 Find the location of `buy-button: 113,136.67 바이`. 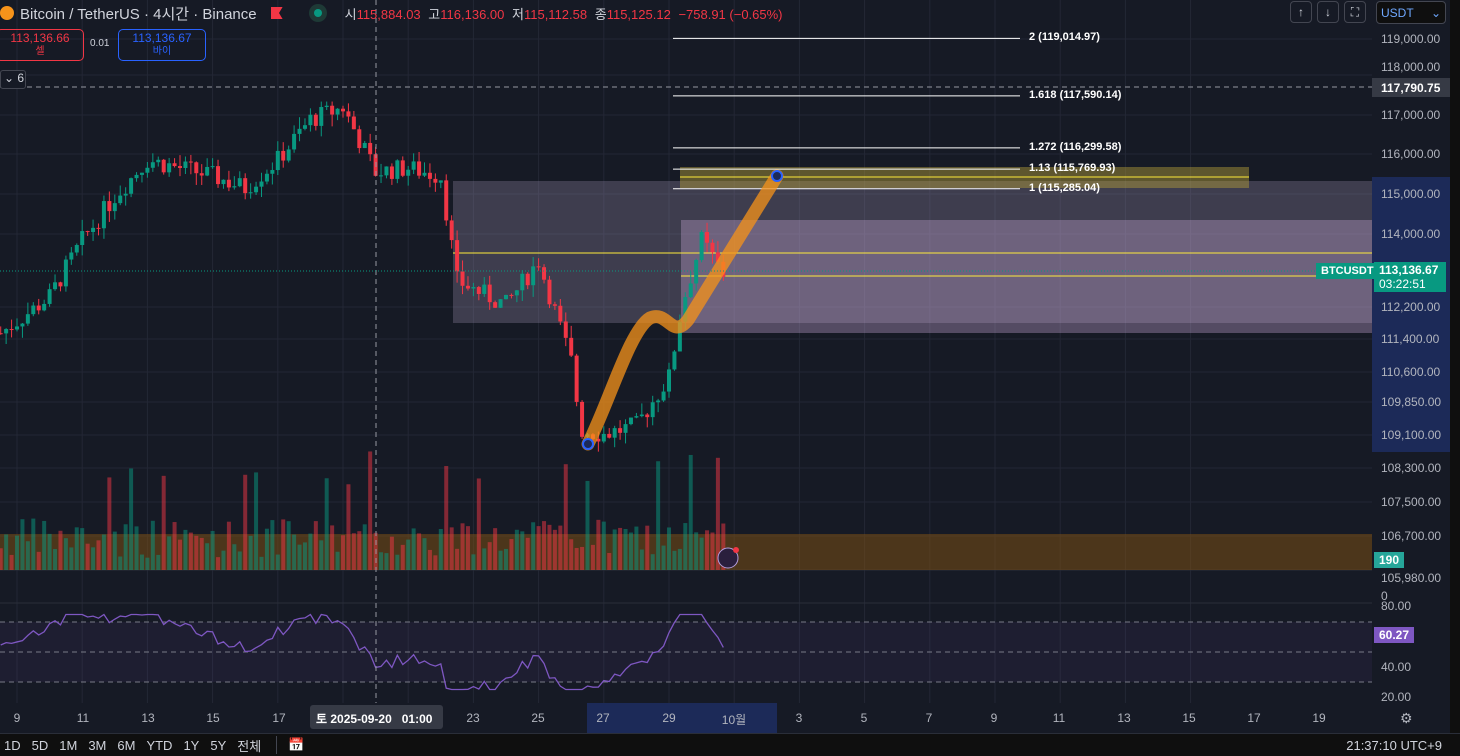

buy-button: 113,136.67 바이 is located at coordinates (162, 45).